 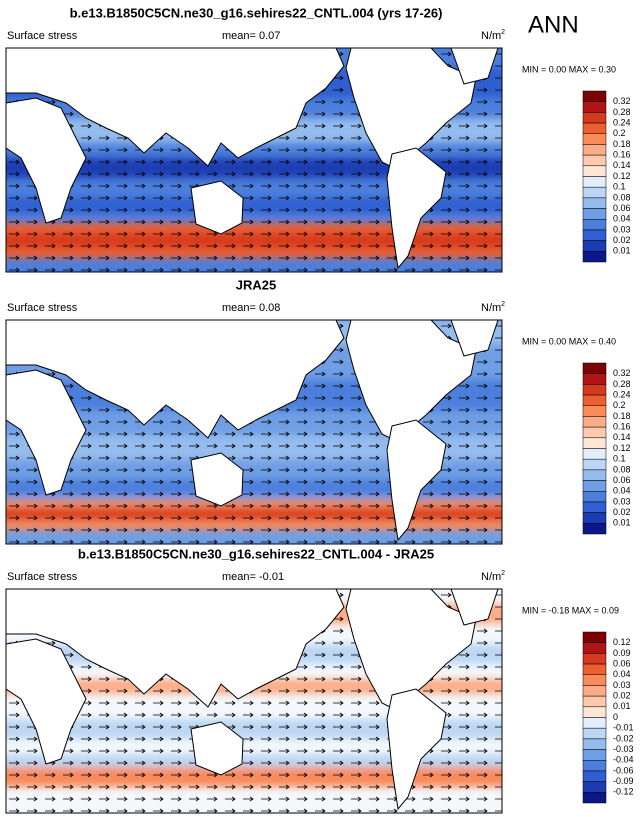 What do you see at coordinates (623, 781) in the screenshot?
I see `colorbar-label: -0.09` at bounding box center [623, 781].